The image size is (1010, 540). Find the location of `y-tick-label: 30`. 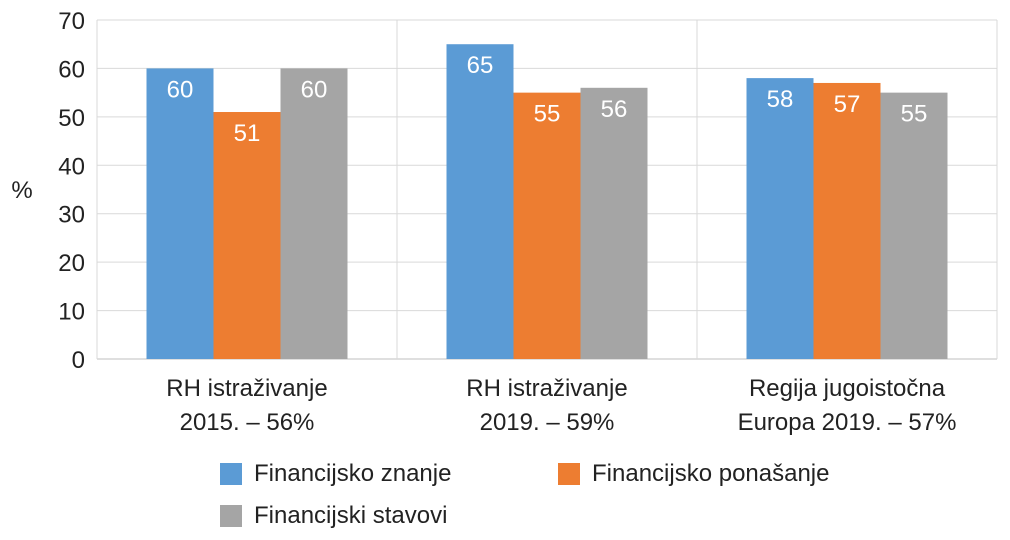

y-tick-label: 30 is located at coordinates (71, 215).